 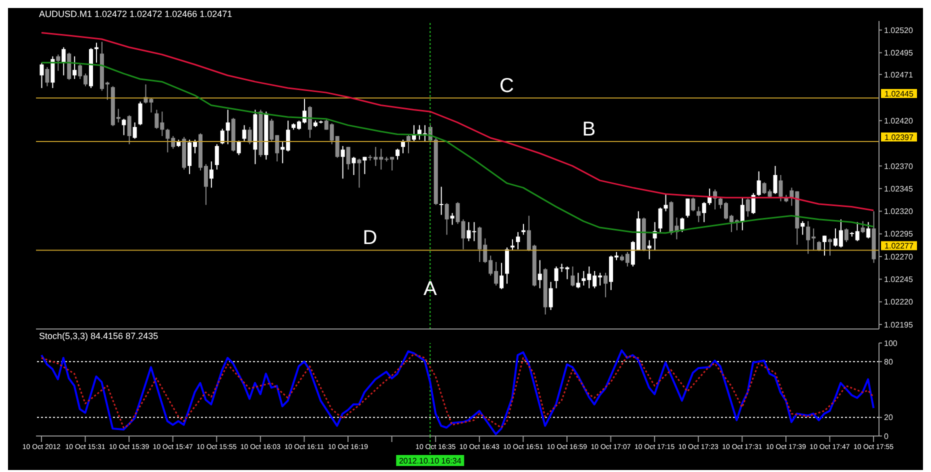 I want to click on chart-title: AUDUSD.M1 1.02472 1.02472 1.02466 1.02471, so click(x=135, y=14).